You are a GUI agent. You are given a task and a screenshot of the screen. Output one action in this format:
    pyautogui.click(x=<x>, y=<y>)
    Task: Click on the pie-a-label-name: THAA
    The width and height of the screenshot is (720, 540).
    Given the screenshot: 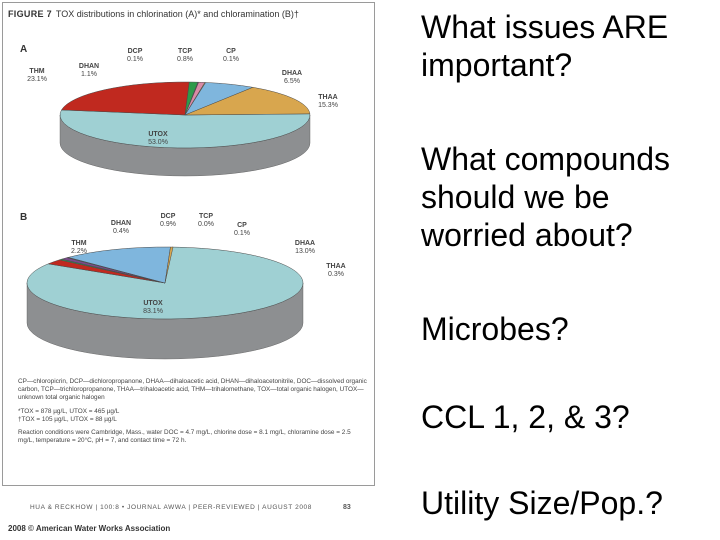 What is the action you would take?
    pyautogui.click(x=328, y=97)
    